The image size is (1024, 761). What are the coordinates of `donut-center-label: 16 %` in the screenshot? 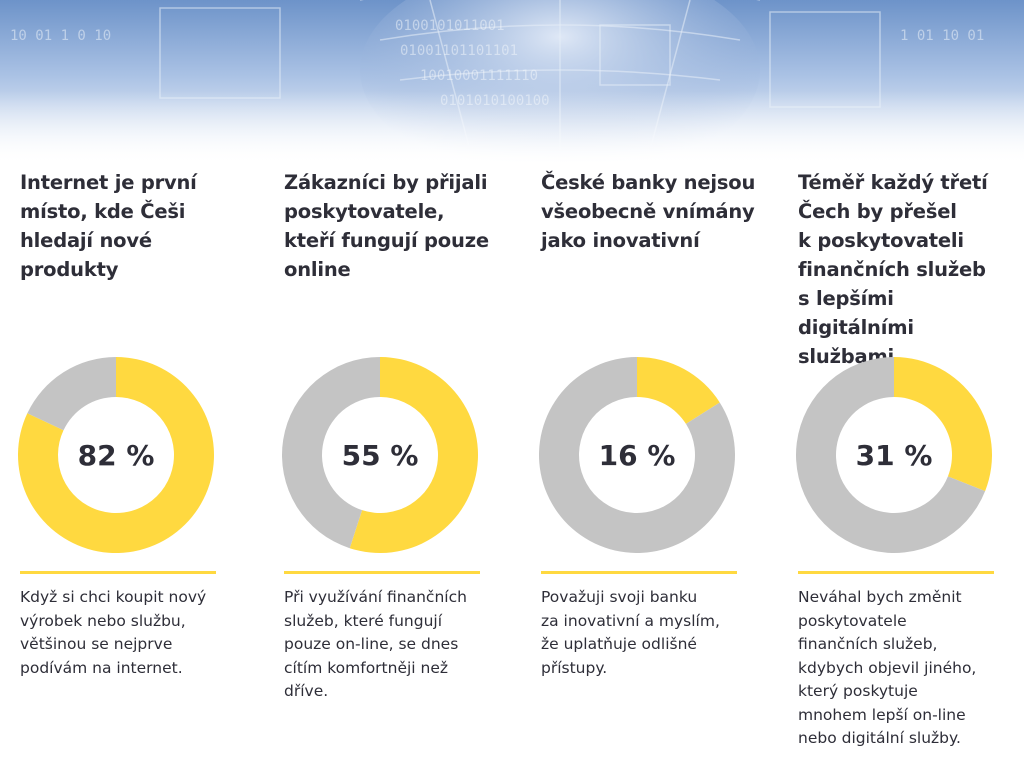 It's located at (637, 455).